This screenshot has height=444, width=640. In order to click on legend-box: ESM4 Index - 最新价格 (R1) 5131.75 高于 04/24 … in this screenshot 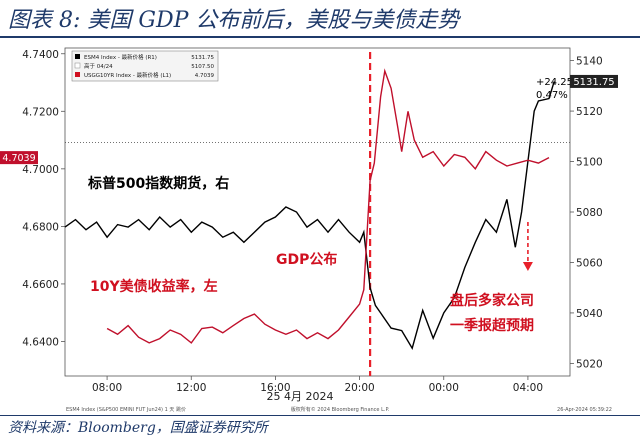, I will do `click(145, 66)`.